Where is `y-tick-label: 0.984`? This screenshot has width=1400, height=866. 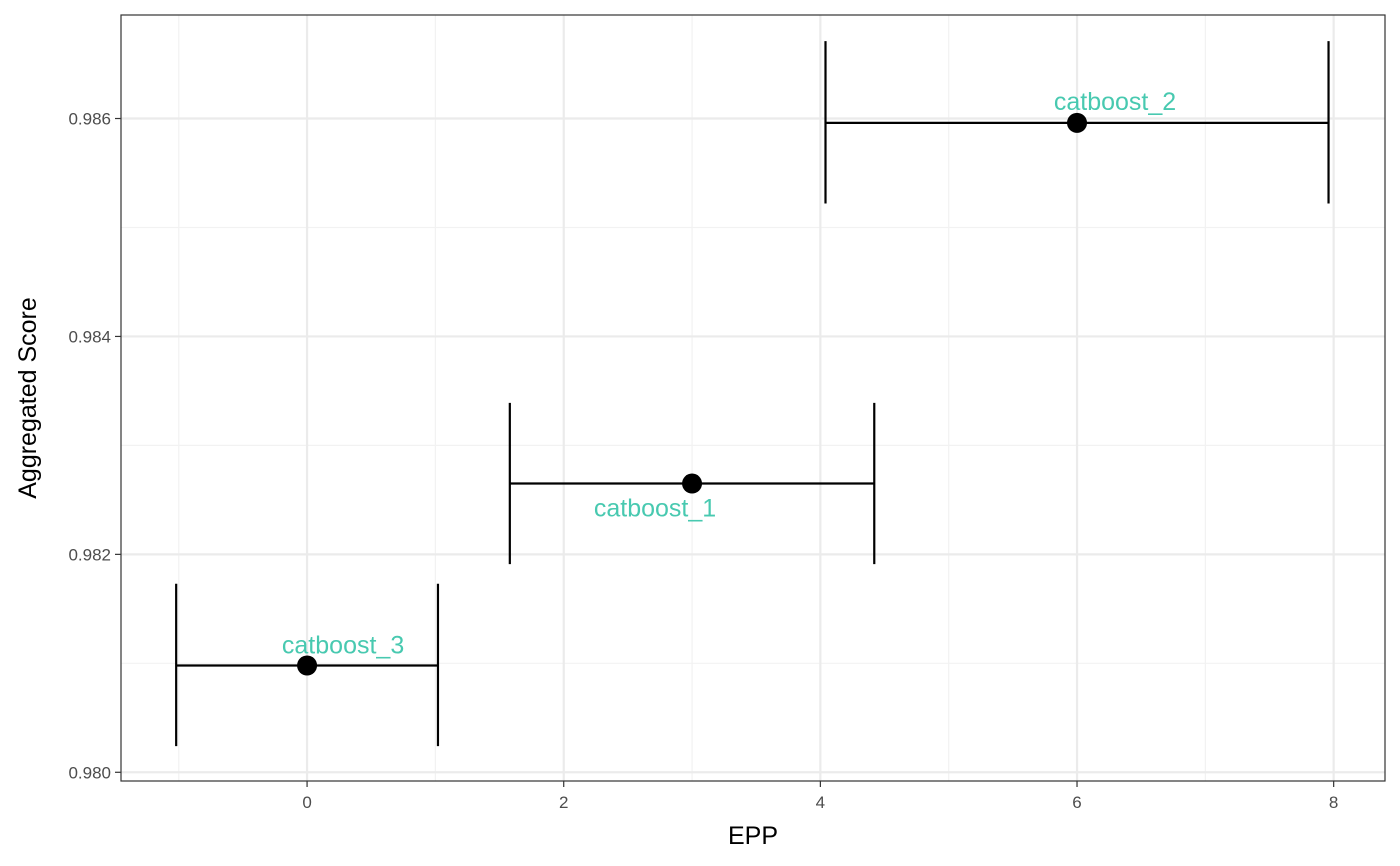
y-tick-label: 0.984 is located at coordinates (89, 336).